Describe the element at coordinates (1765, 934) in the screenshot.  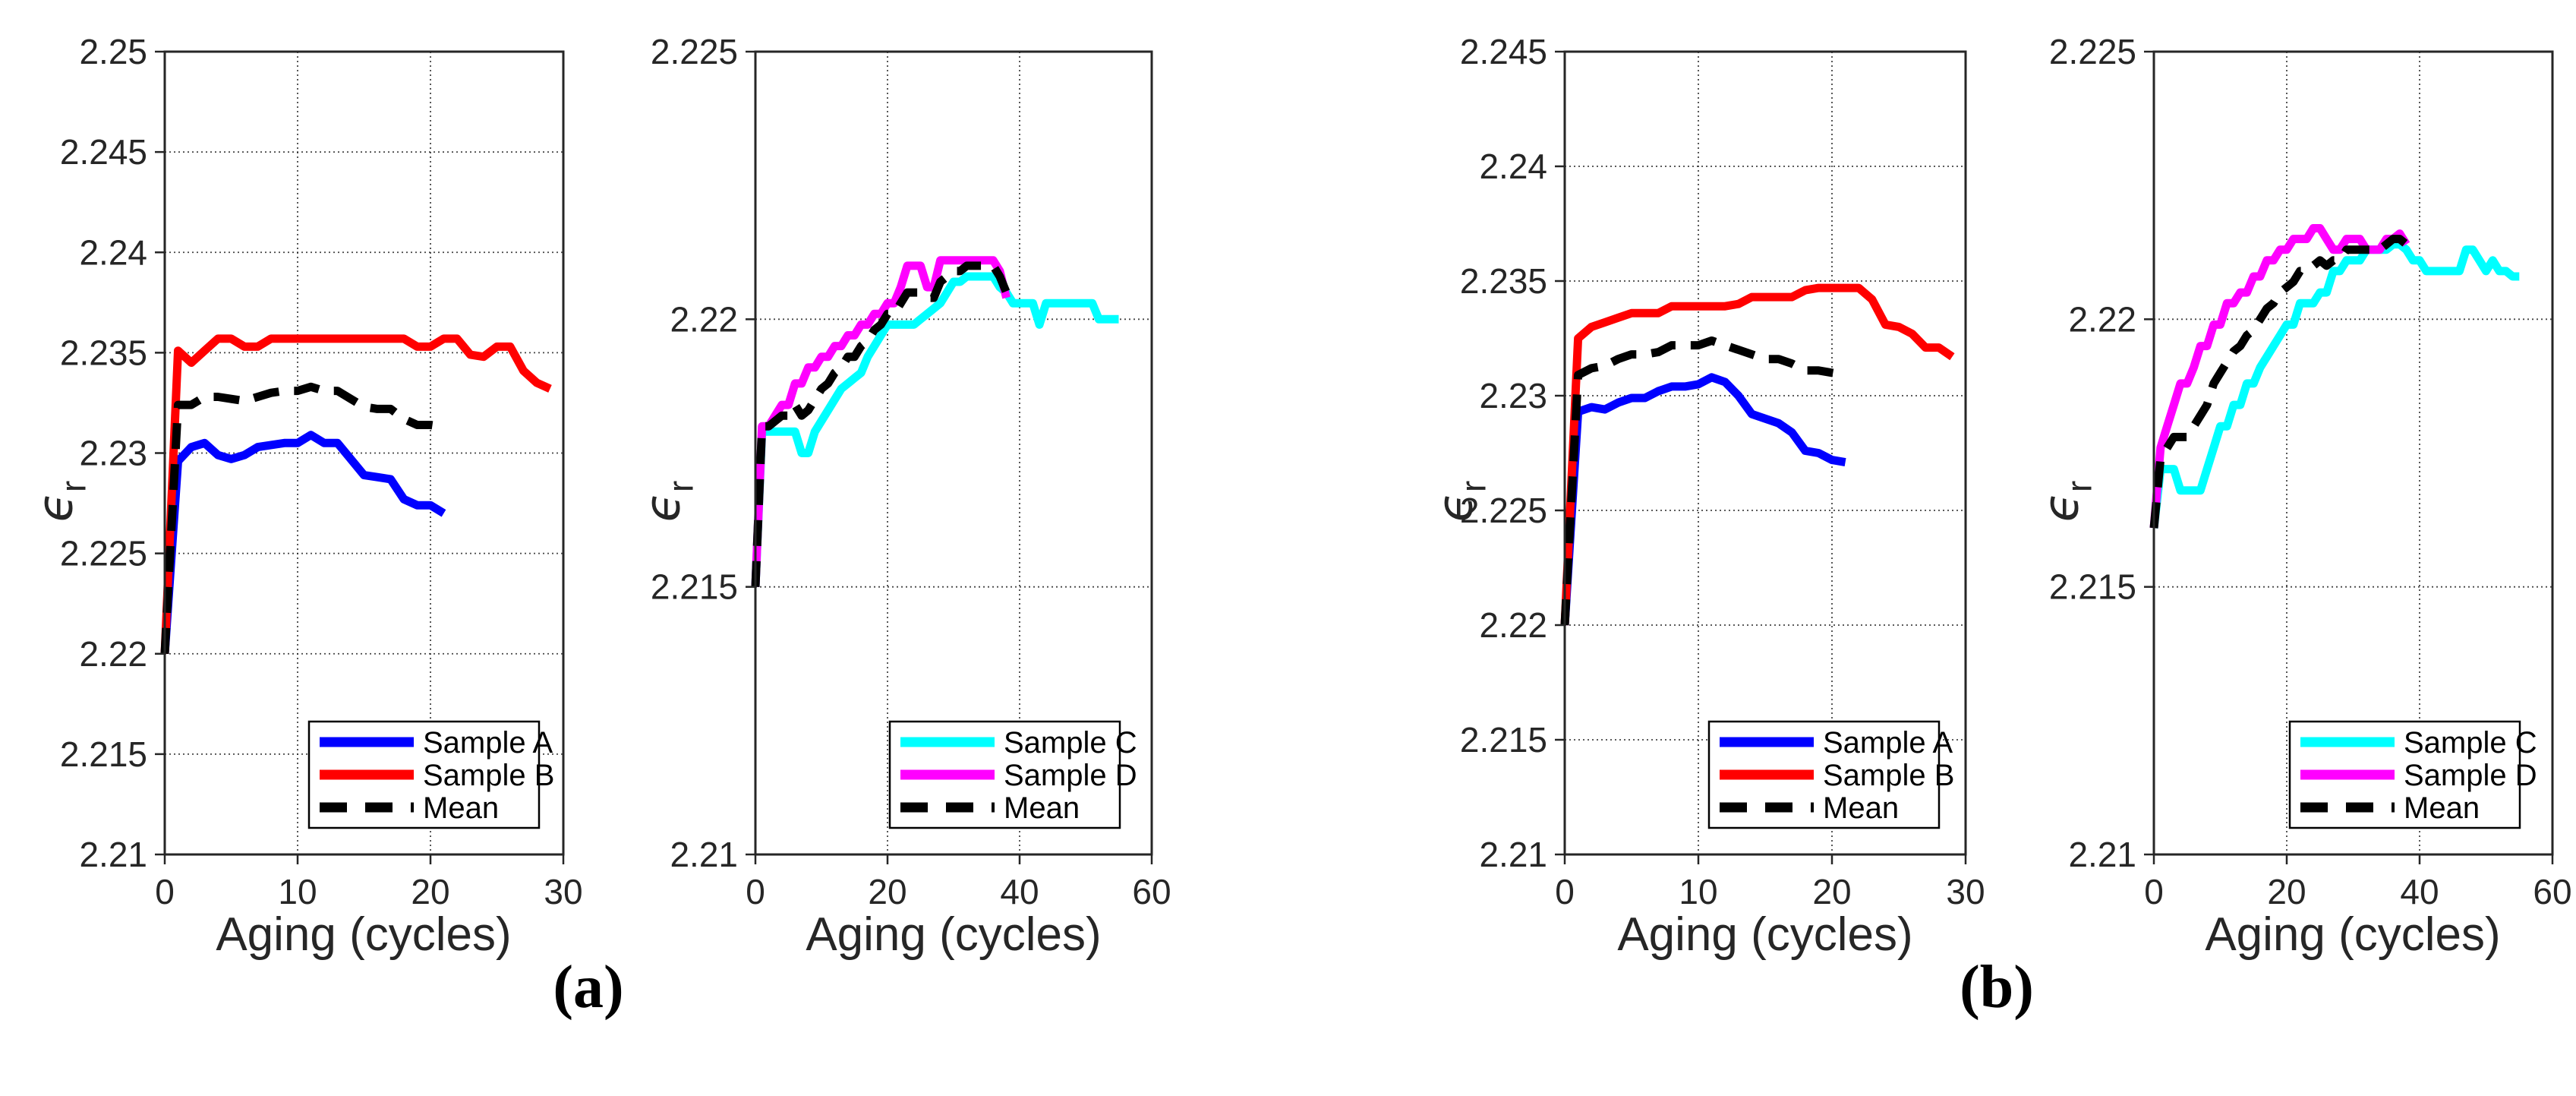
I see `xlabel-b-left: Aging (cycles)` at that location.